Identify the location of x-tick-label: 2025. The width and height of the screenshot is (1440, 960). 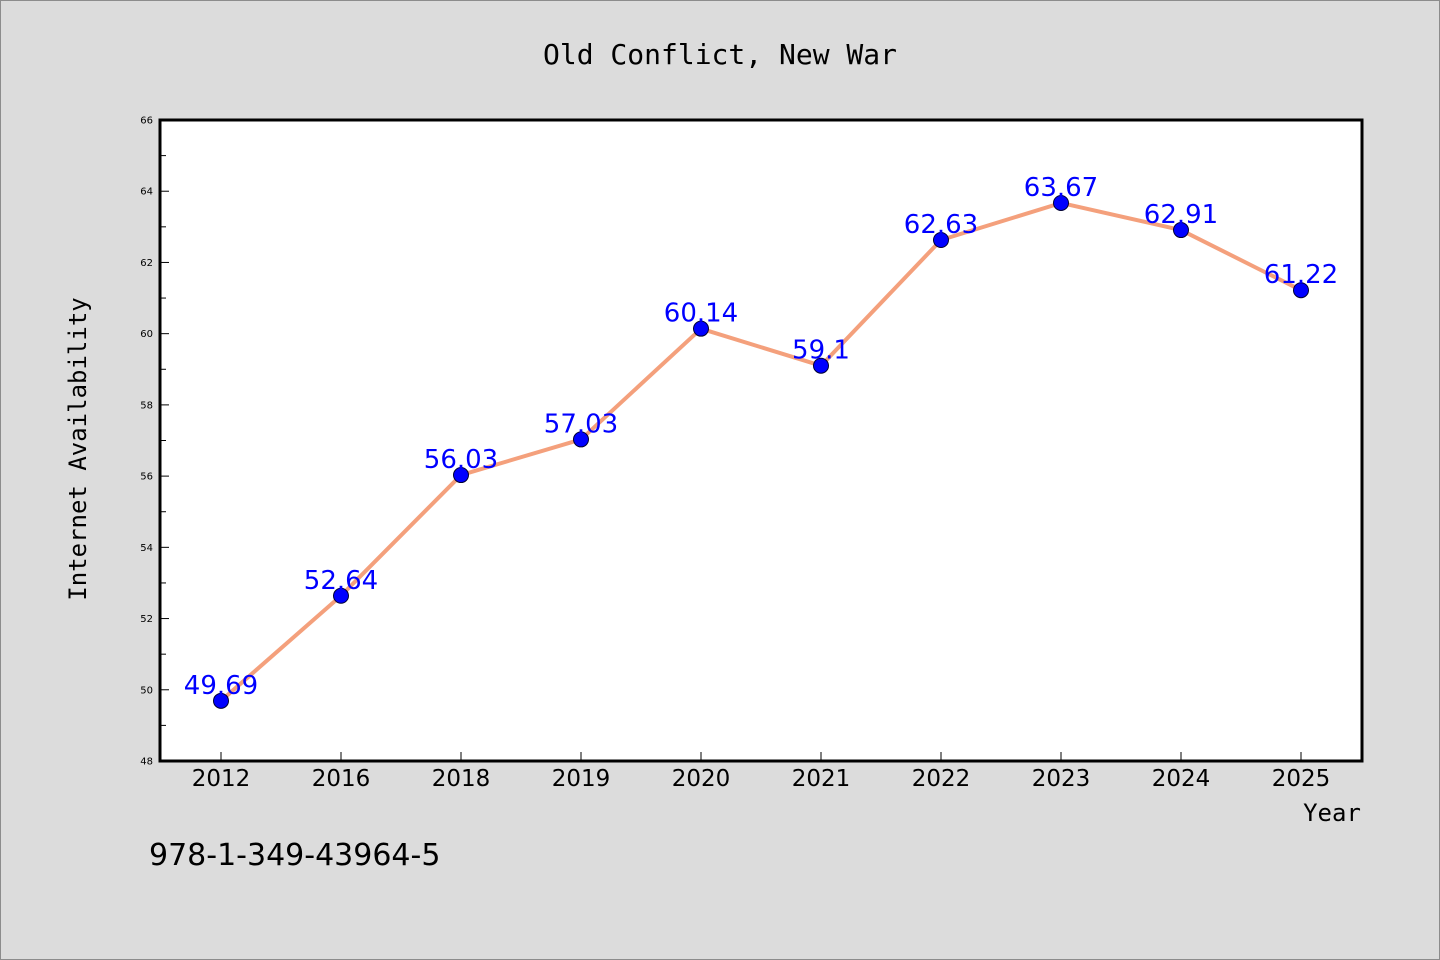
(1301, 779).